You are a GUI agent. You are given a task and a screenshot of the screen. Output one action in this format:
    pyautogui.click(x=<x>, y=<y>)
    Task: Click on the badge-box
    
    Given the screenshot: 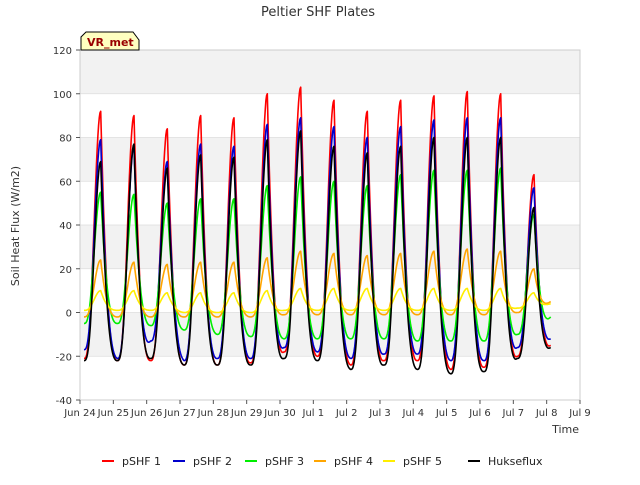 What is the action you would take?
    pyautogui.click(x=110, y=41)
    